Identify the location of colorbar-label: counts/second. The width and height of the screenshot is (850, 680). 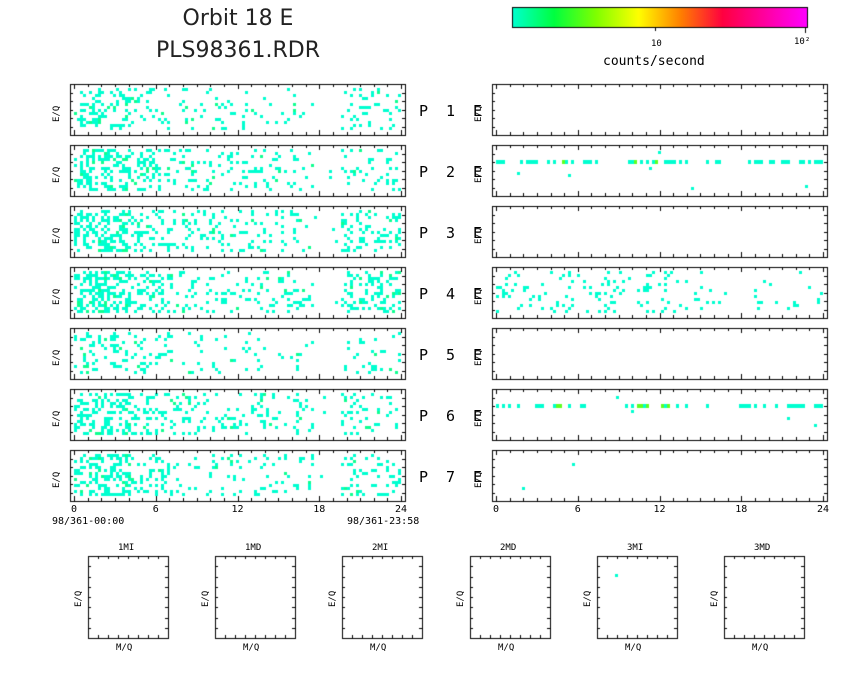
(654, 61).